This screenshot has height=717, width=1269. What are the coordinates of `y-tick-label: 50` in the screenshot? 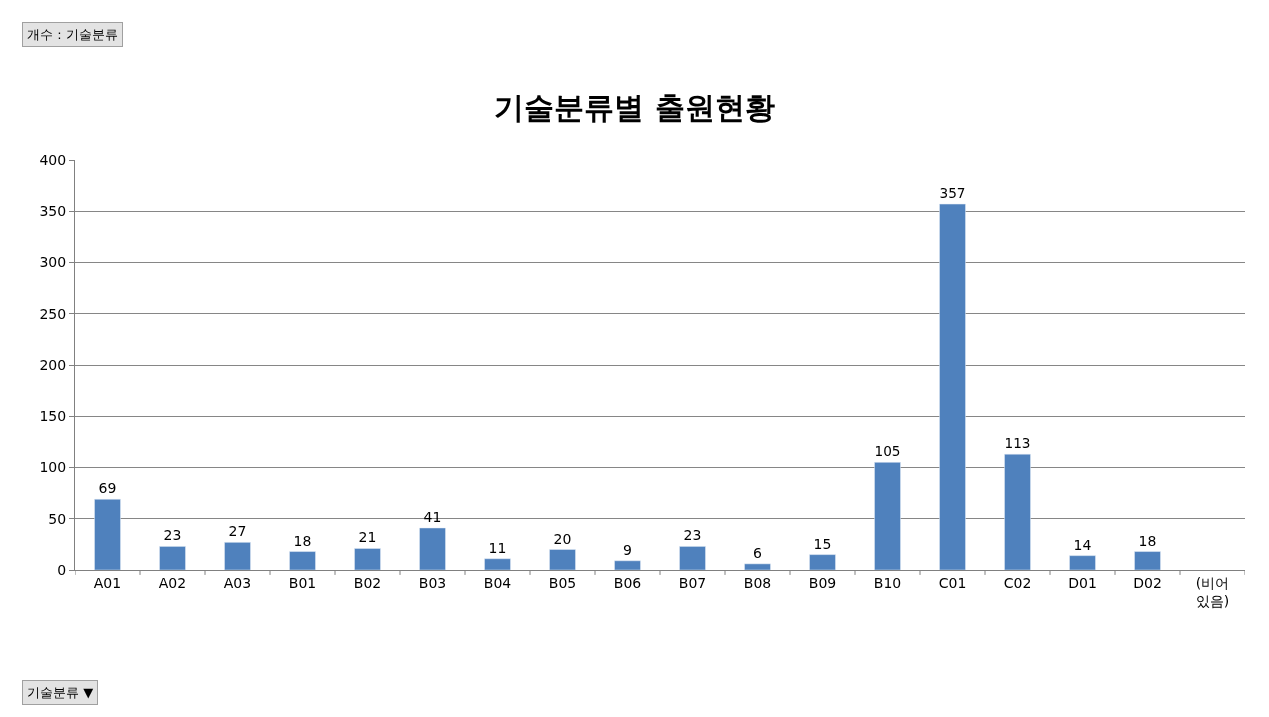 It's located at (57, 518).